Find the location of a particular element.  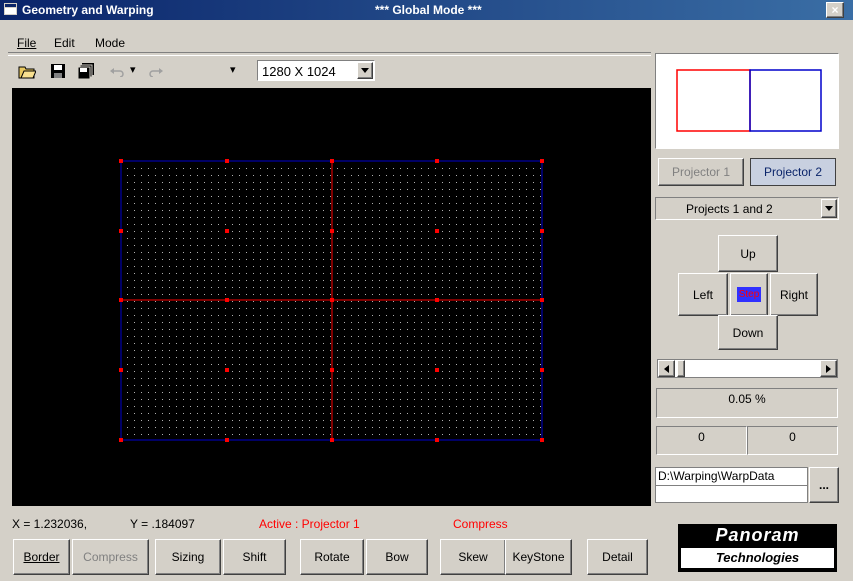

menu-mode: Mode is located at coordinates (110, 43).